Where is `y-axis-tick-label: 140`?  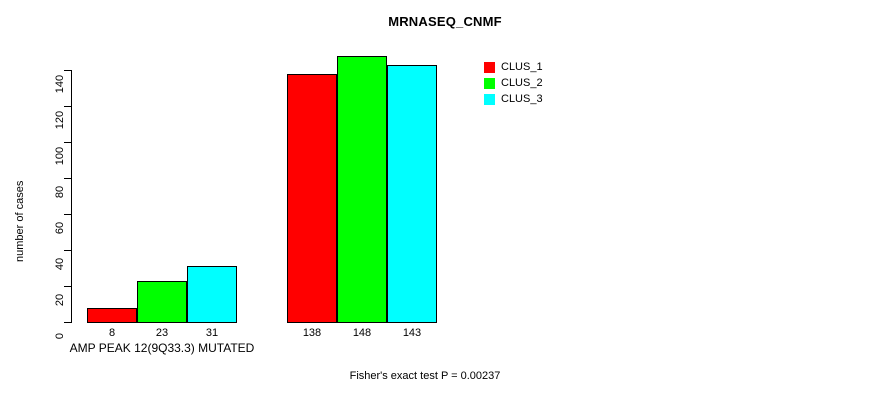 y-axis-tick-label: 140 is located at coordinates (60, 84).